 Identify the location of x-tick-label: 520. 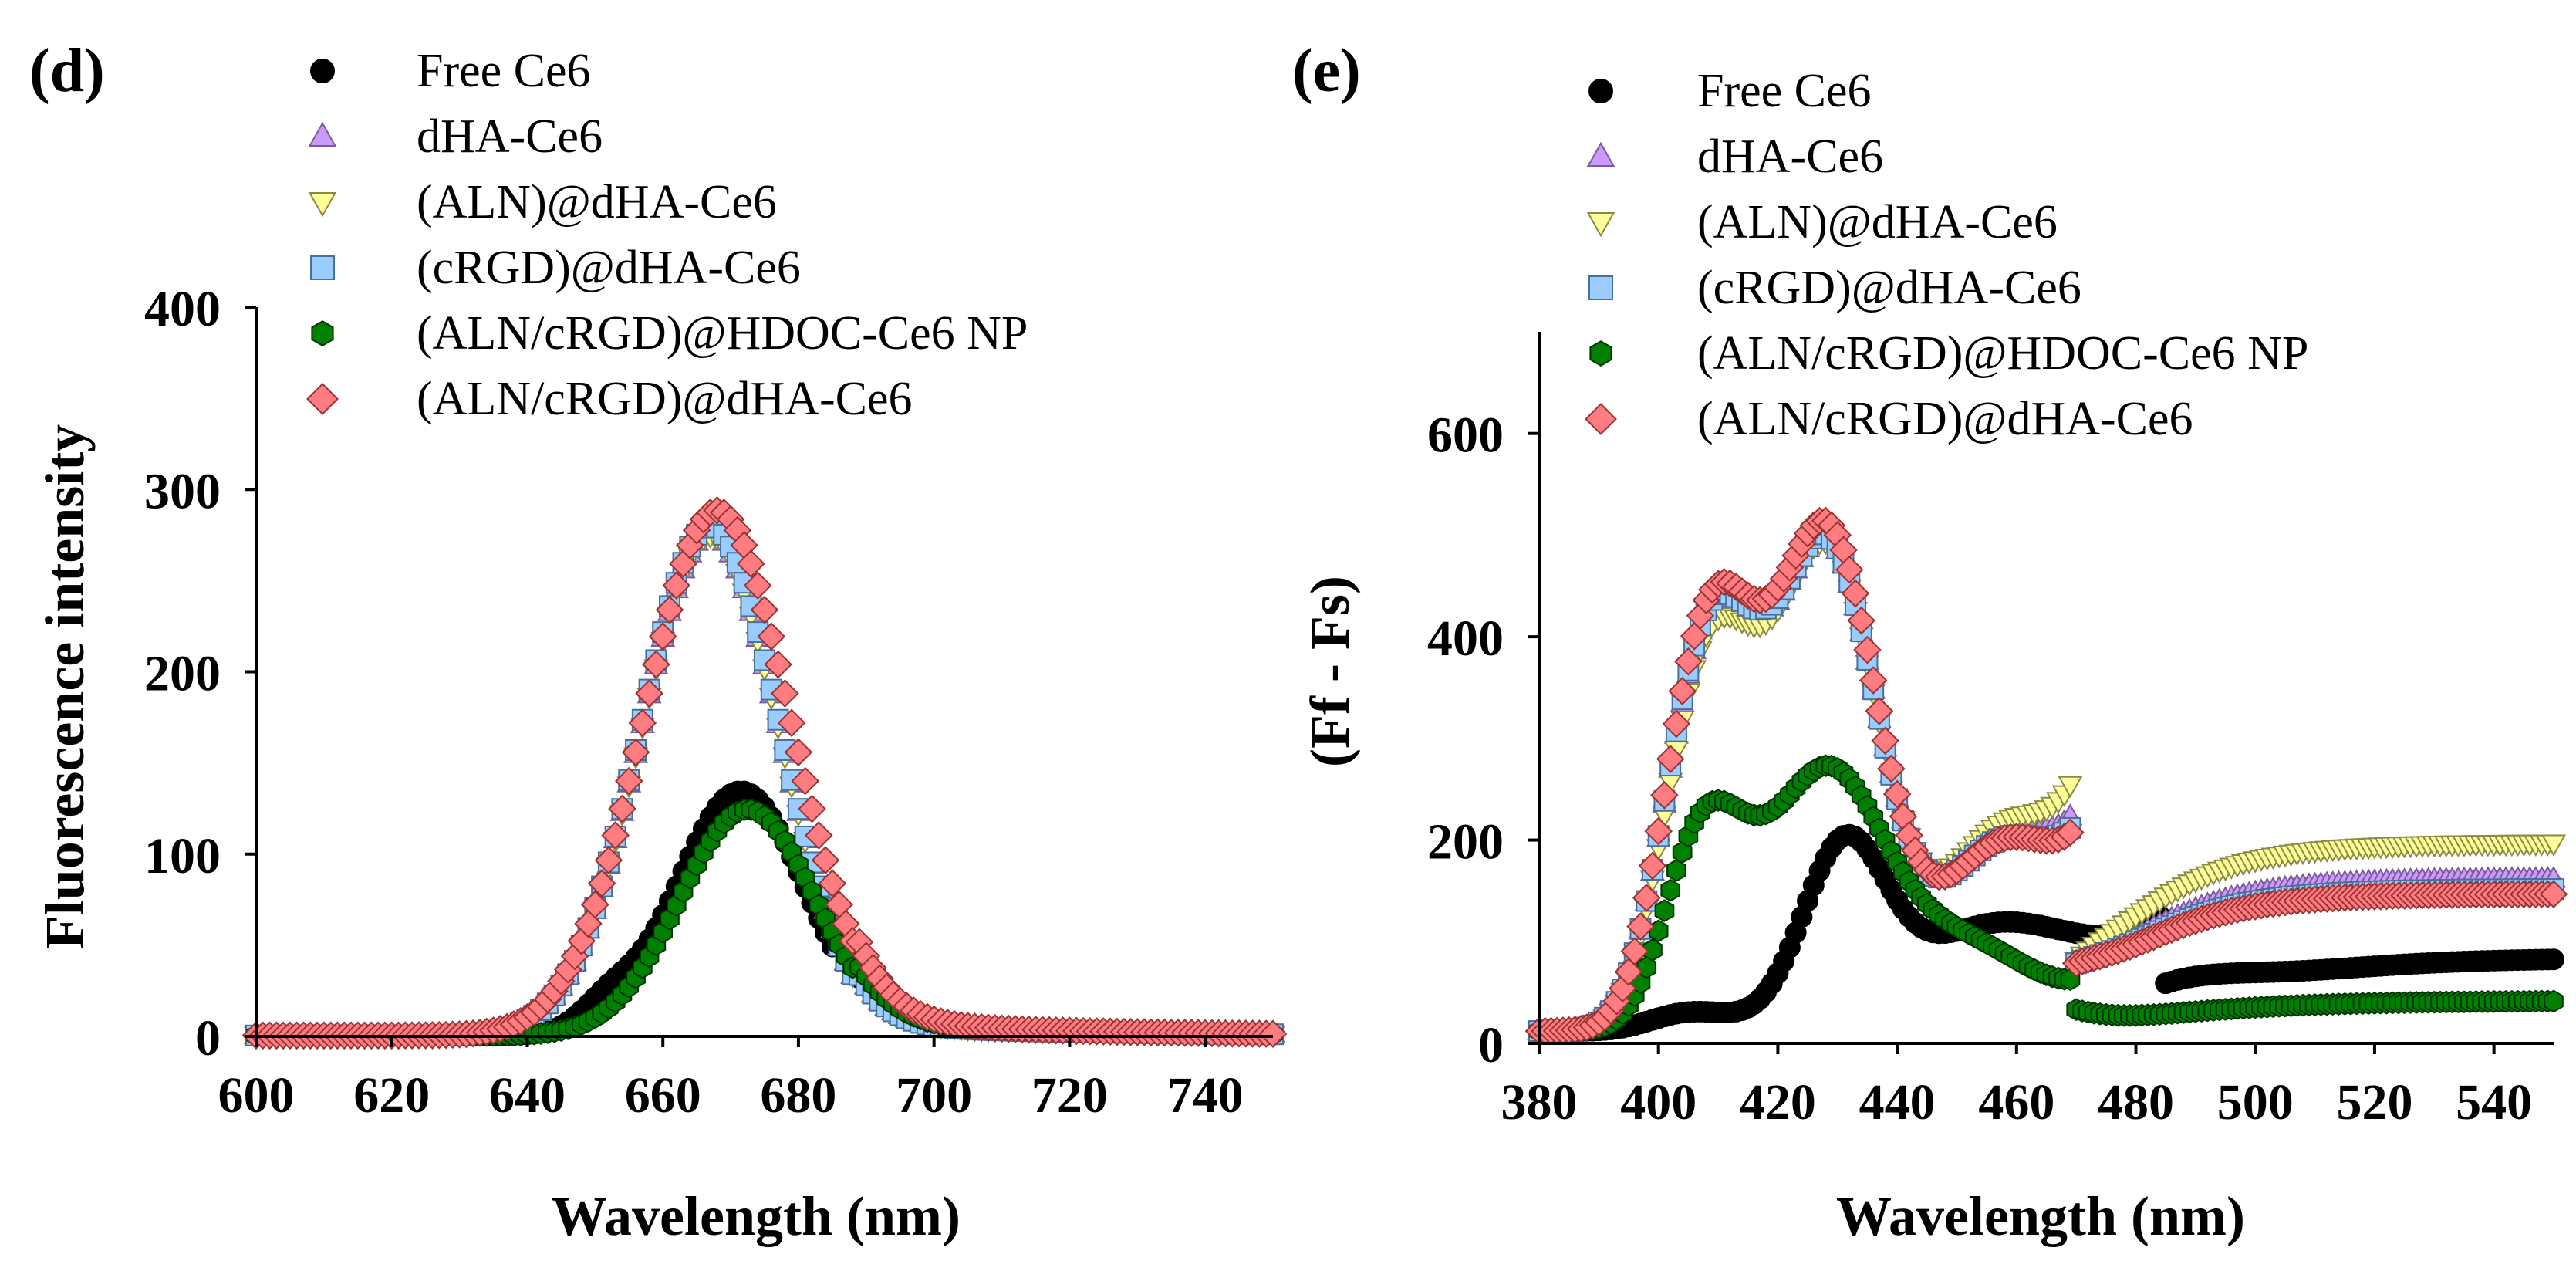
(2374, 1102).